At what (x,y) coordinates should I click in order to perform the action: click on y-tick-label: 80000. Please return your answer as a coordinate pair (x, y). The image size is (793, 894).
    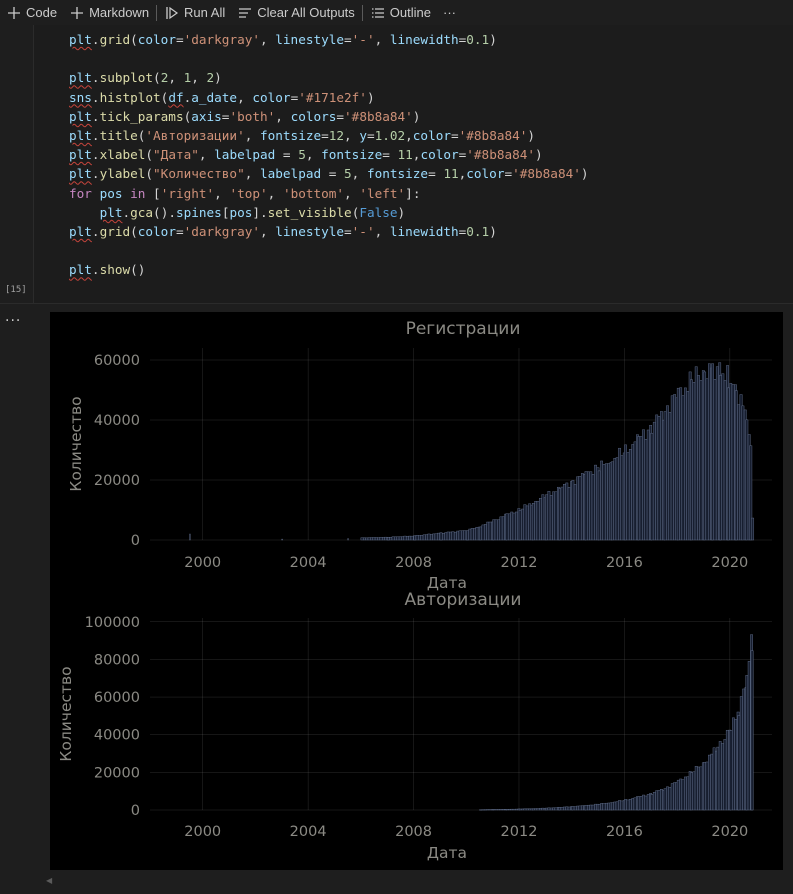
    Looking at the image, I should click on (117, 660).